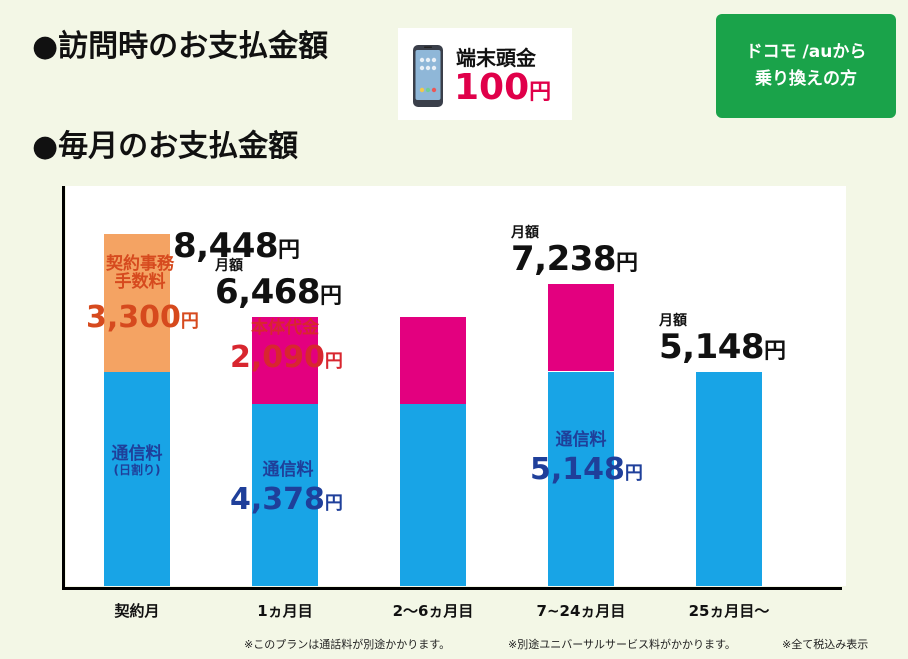  Describe the element at coordinates (286, 499) in the screenshot. I see `communication-fee-value-month-1: 4,378円` at that location.